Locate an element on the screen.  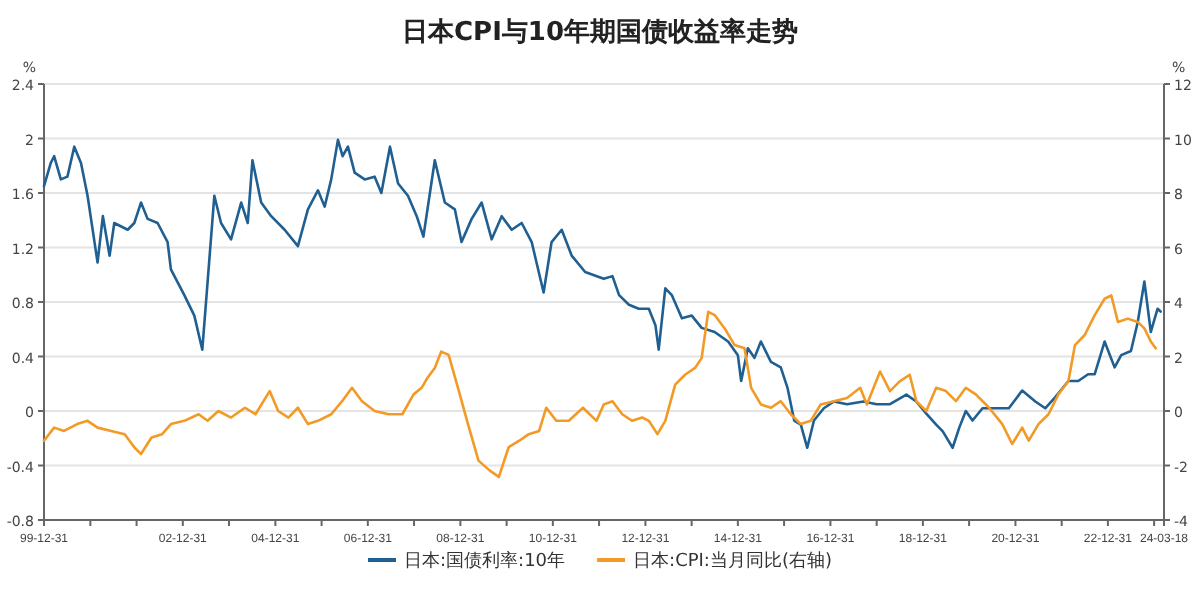
legend-label: 日本:国债利率:10年 is located at coordinates (485, 561).